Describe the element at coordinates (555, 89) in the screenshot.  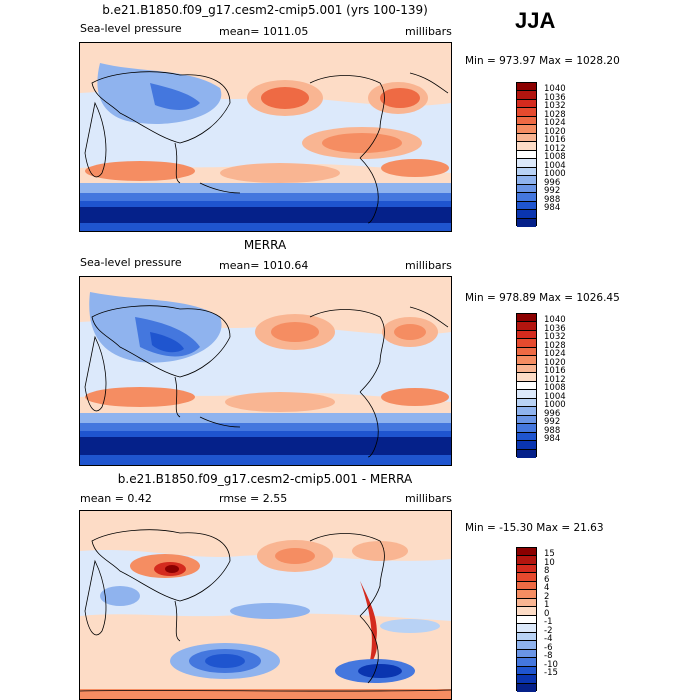
I see `colorbar-tick-label: 1040` at that location.